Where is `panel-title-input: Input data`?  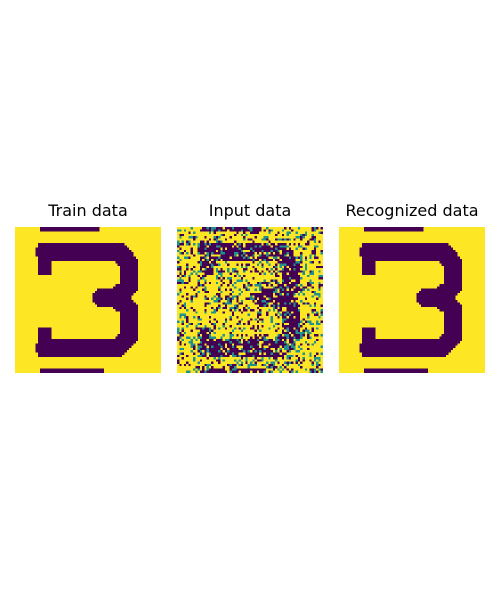
panel-title-input: Input data is located at coordinates (250, 210).